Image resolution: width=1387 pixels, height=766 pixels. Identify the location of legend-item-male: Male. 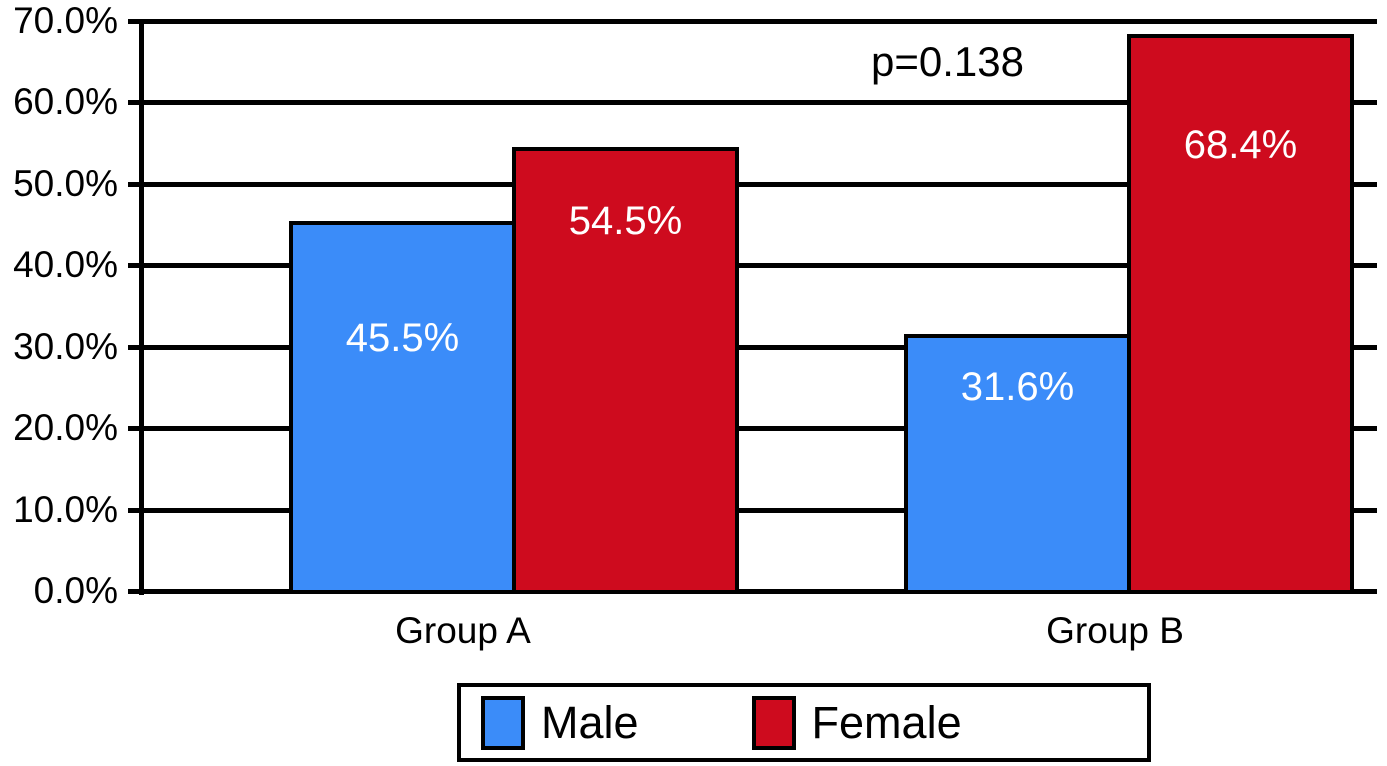
(560, 722).